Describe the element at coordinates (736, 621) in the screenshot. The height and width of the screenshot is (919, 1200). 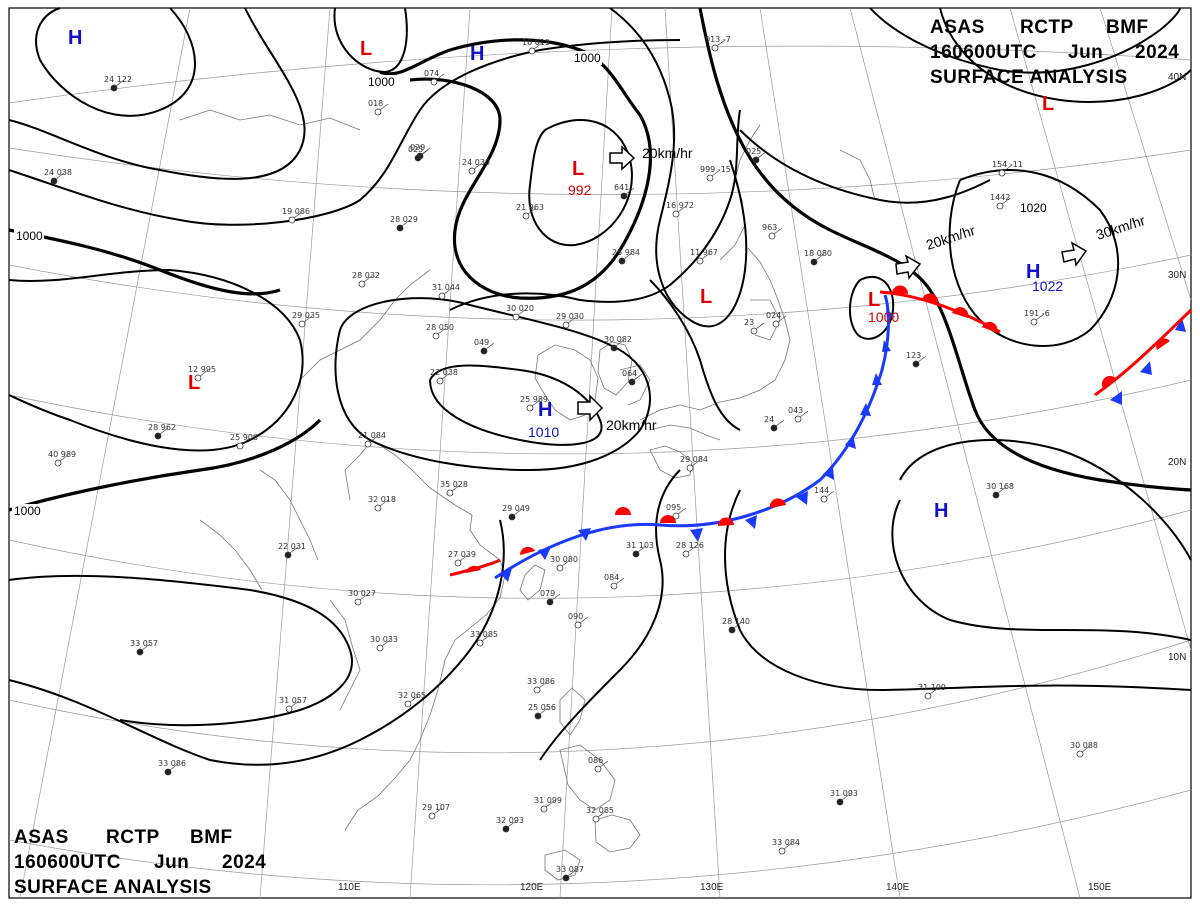
I see `station-values: 28 140` at that location.